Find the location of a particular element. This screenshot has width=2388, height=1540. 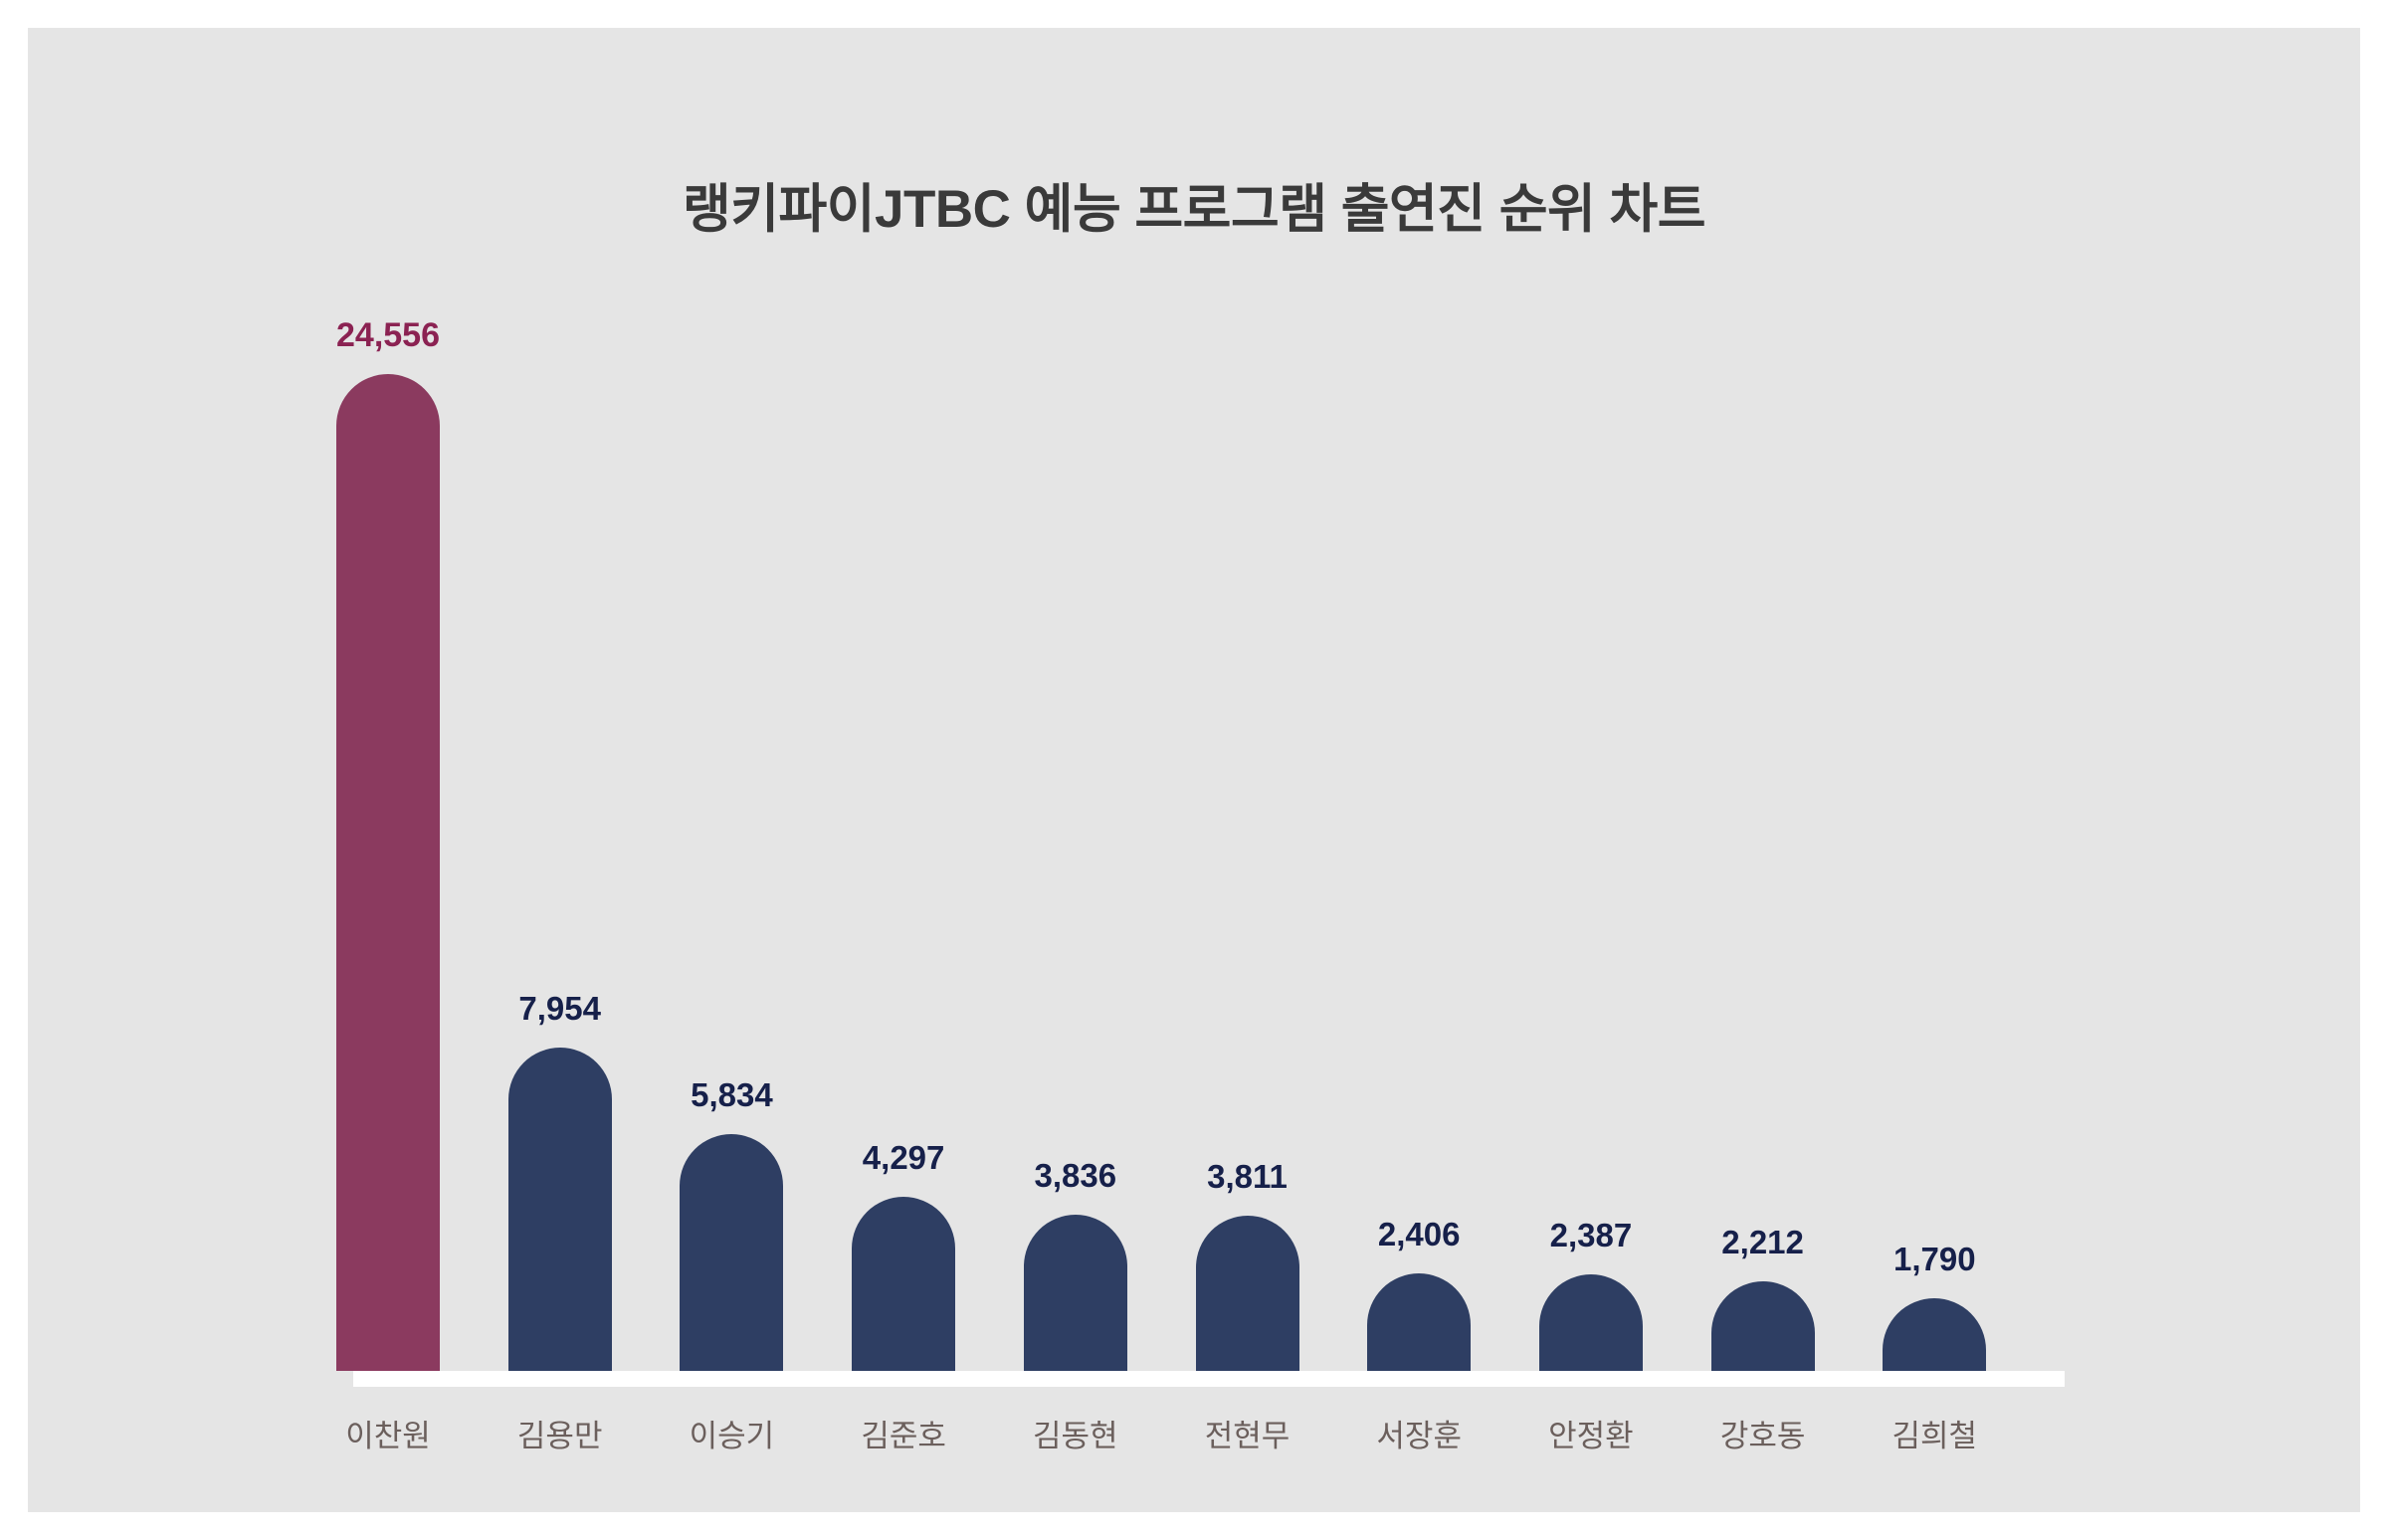

bar-category-label: 김준호 is located at coordinates (903, 1436).